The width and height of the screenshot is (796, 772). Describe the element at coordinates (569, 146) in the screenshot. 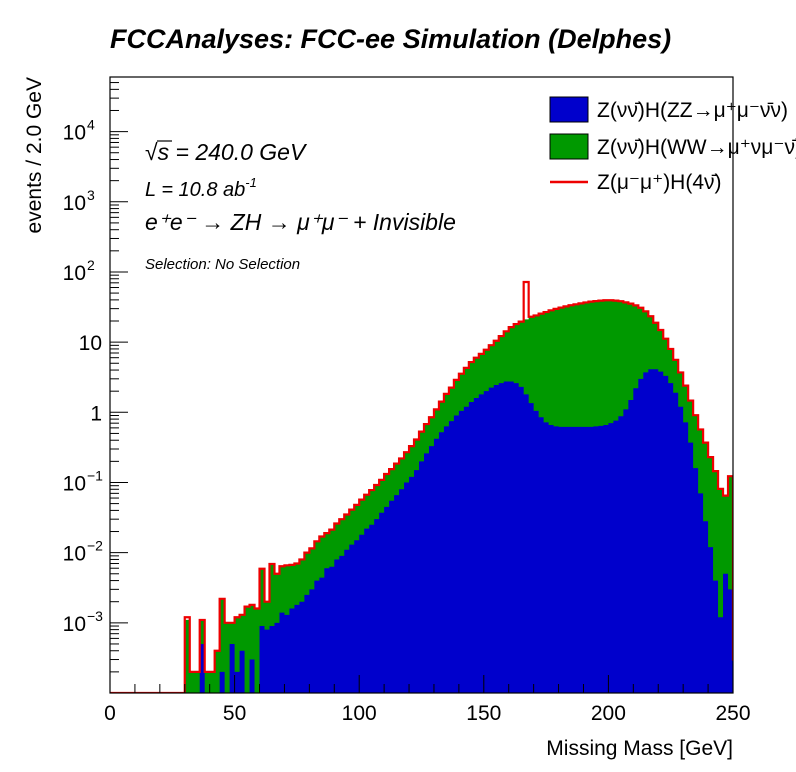

I see `legend-swatch-ww` at that location.